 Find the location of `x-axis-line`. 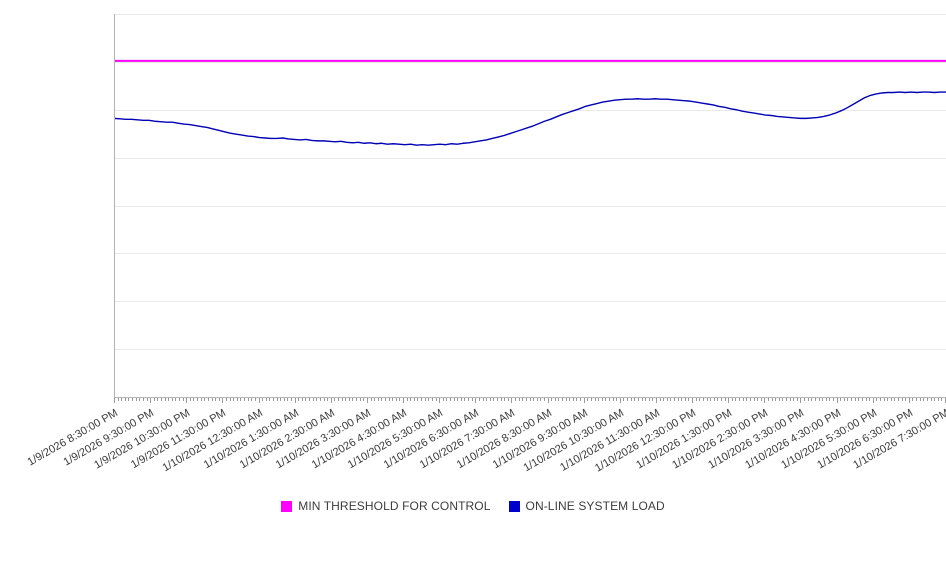

x-axis-line is located at coordinates (530, 397).